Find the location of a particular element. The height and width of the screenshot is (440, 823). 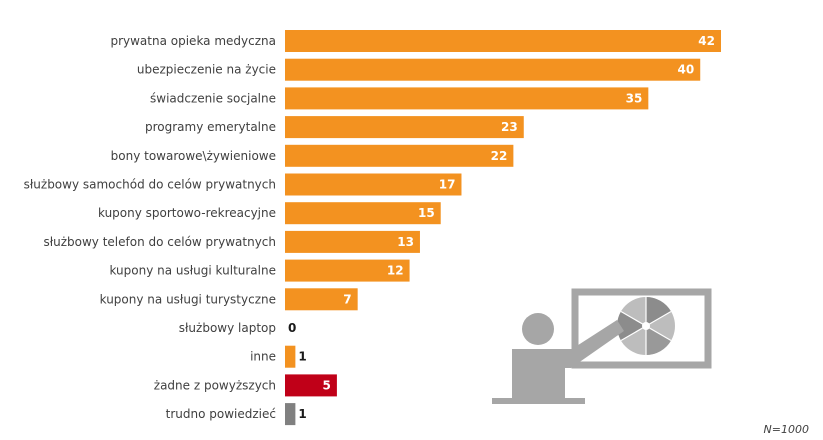

value-label: 42 is located at coordinates (706, 41).